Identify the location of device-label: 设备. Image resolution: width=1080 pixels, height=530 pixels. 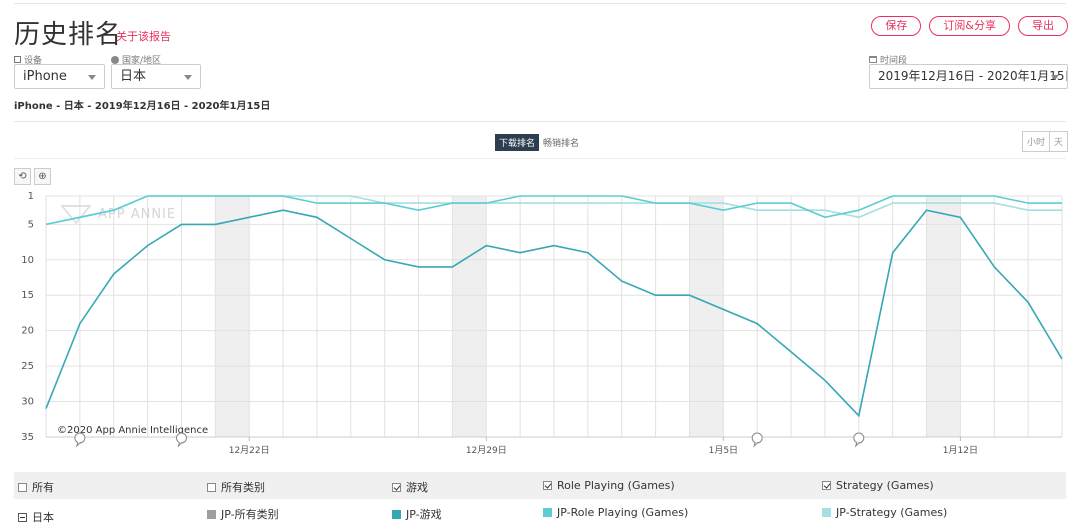
(28, 59).